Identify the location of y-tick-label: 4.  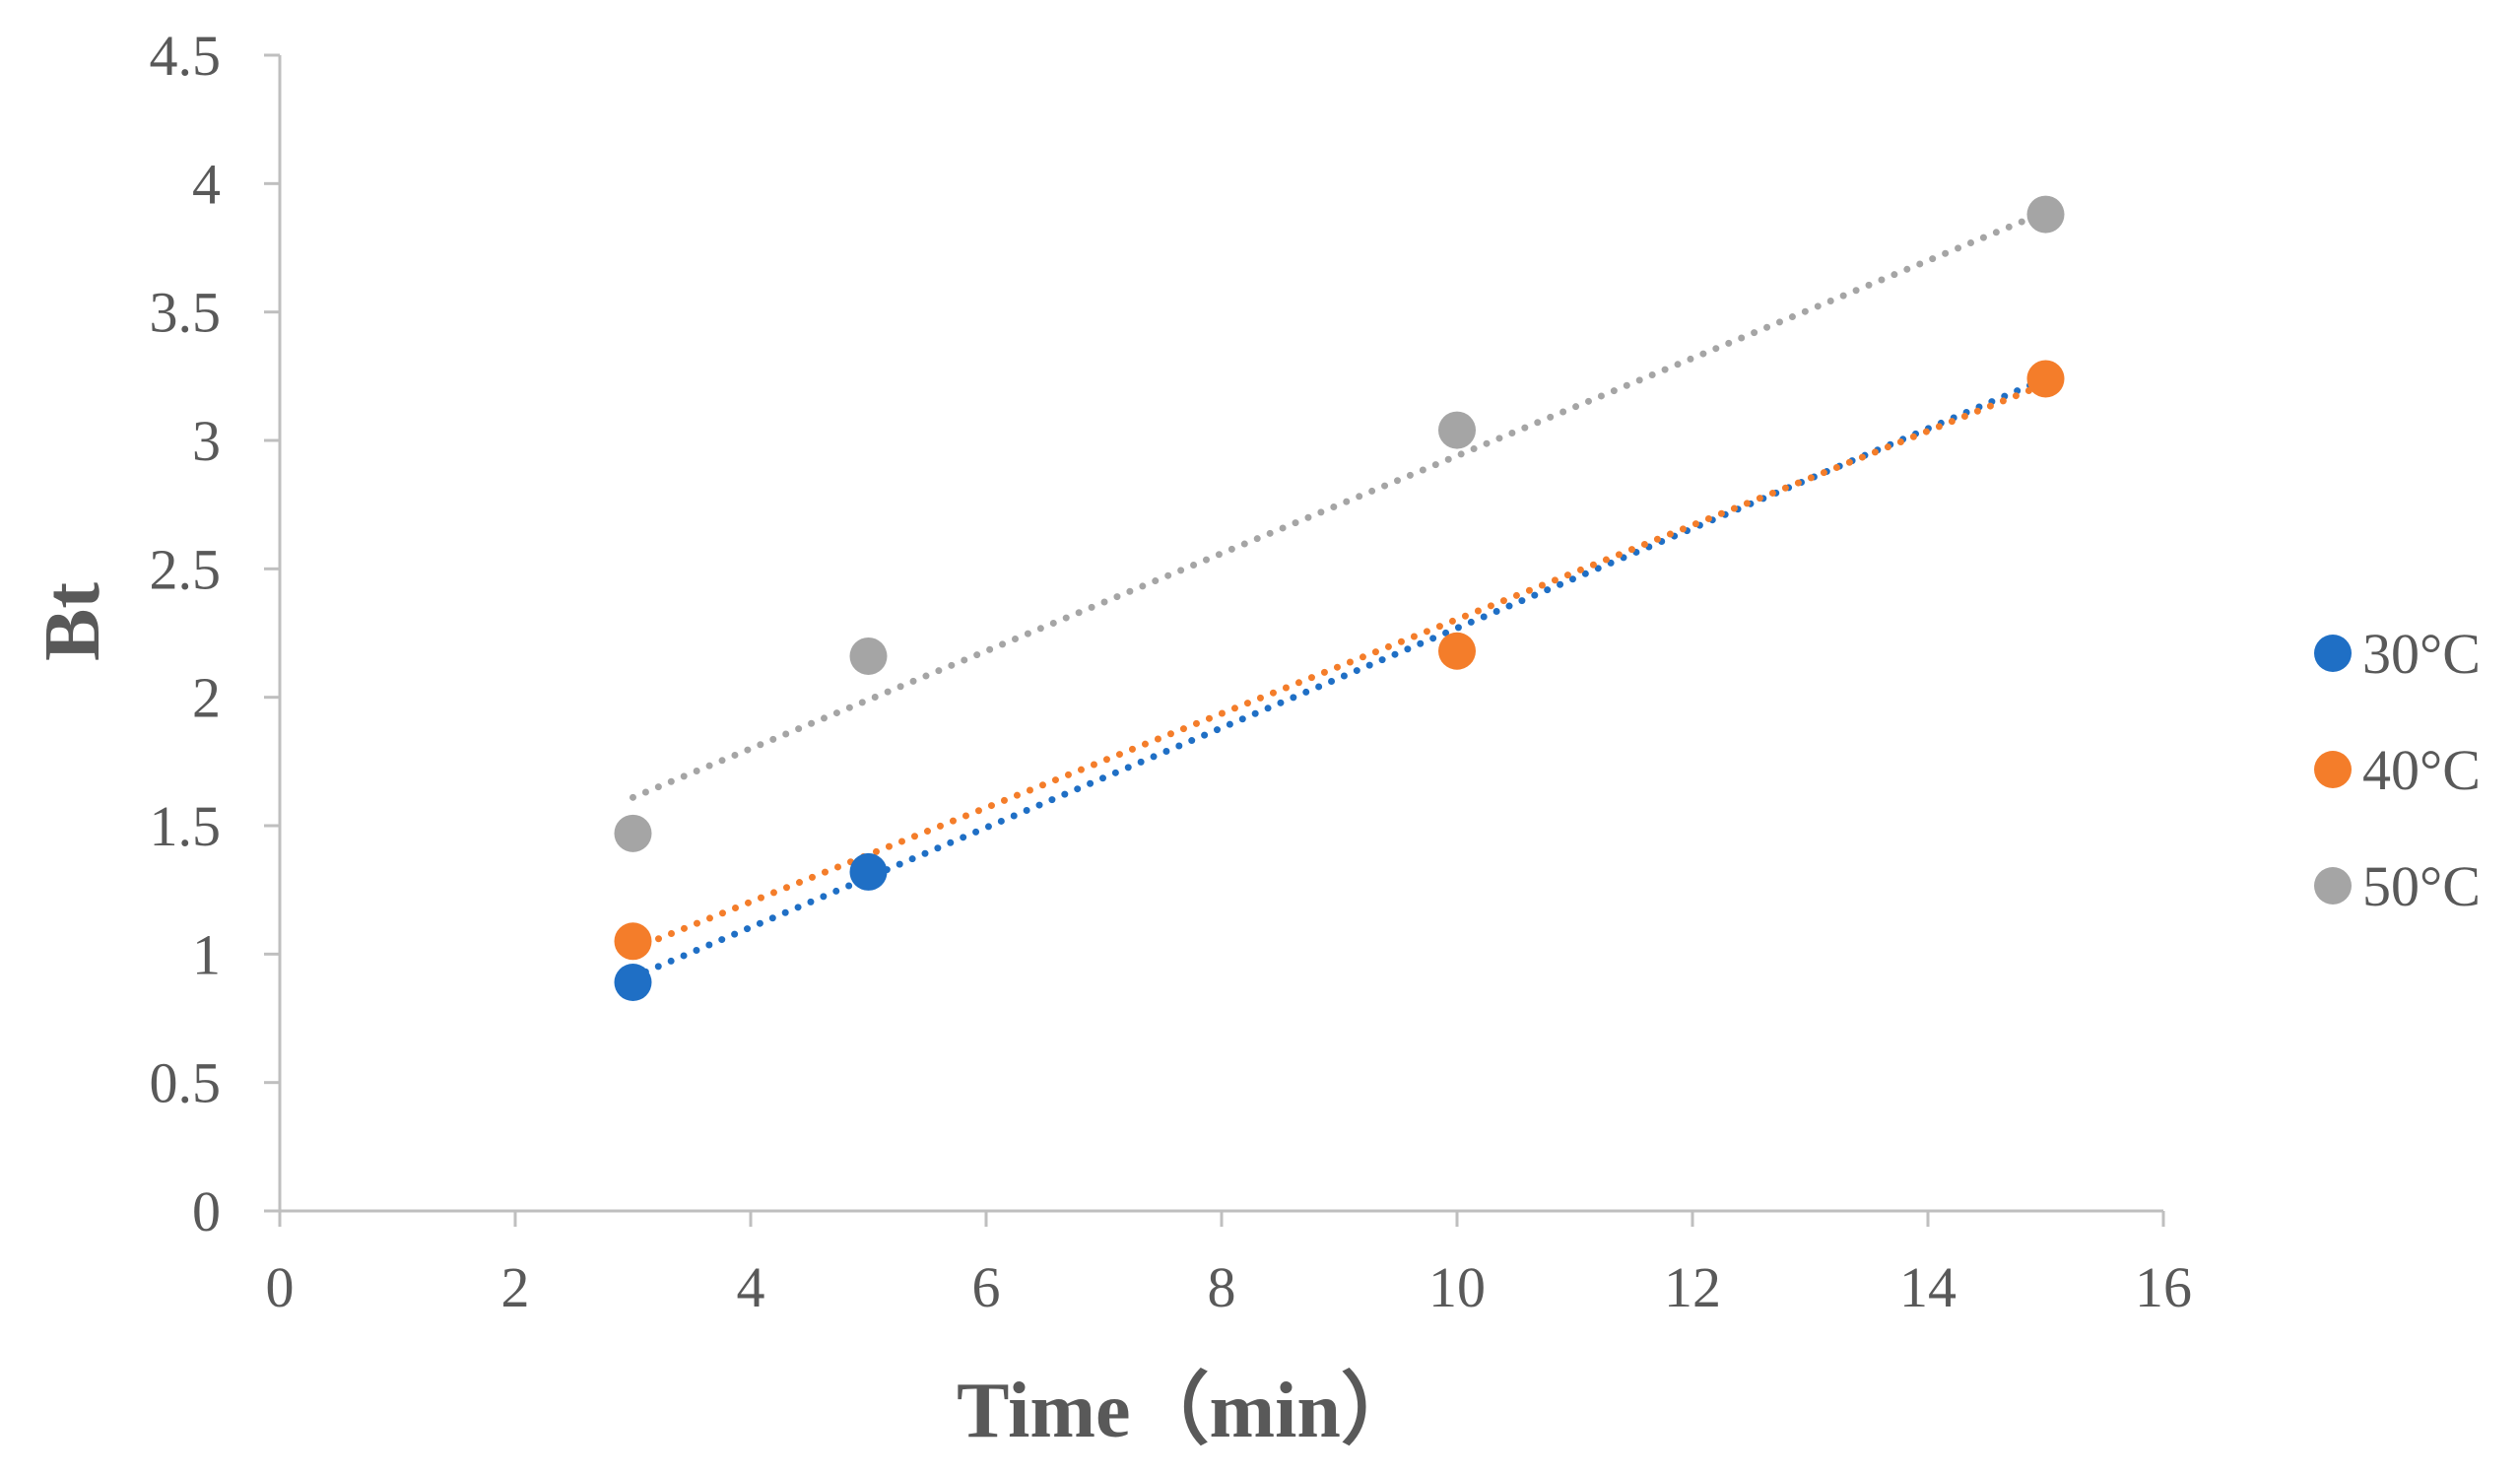
(206, 184).